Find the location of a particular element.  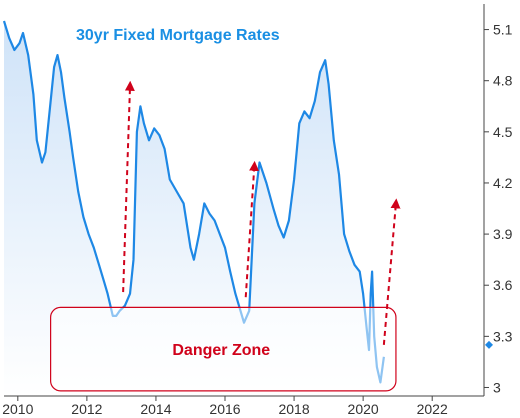

danger-zone-label: Danger Zone is located at coordinates (221, 350).